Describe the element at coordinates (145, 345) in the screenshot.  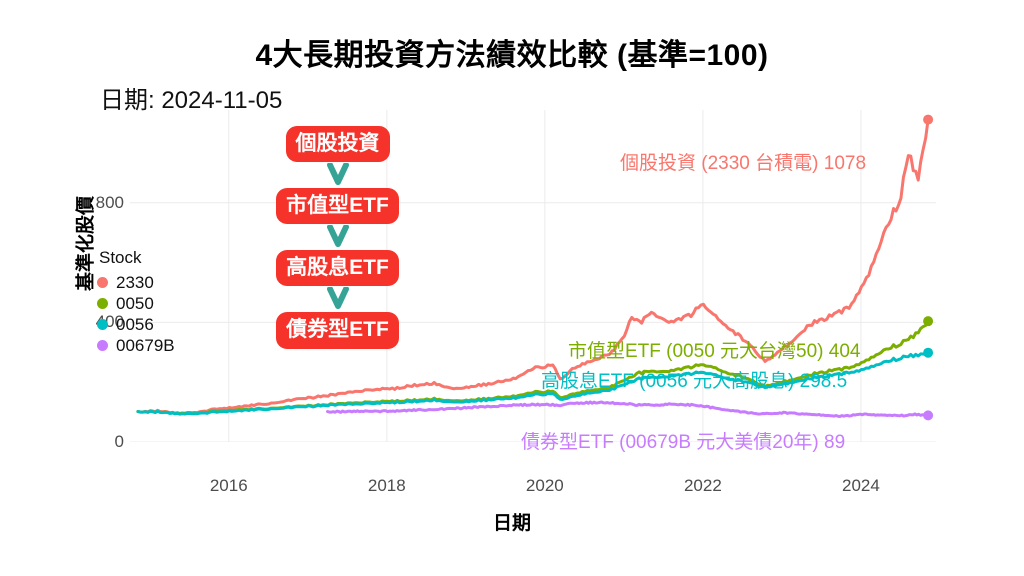
I see `legend-item-label: 00679B` at that location.